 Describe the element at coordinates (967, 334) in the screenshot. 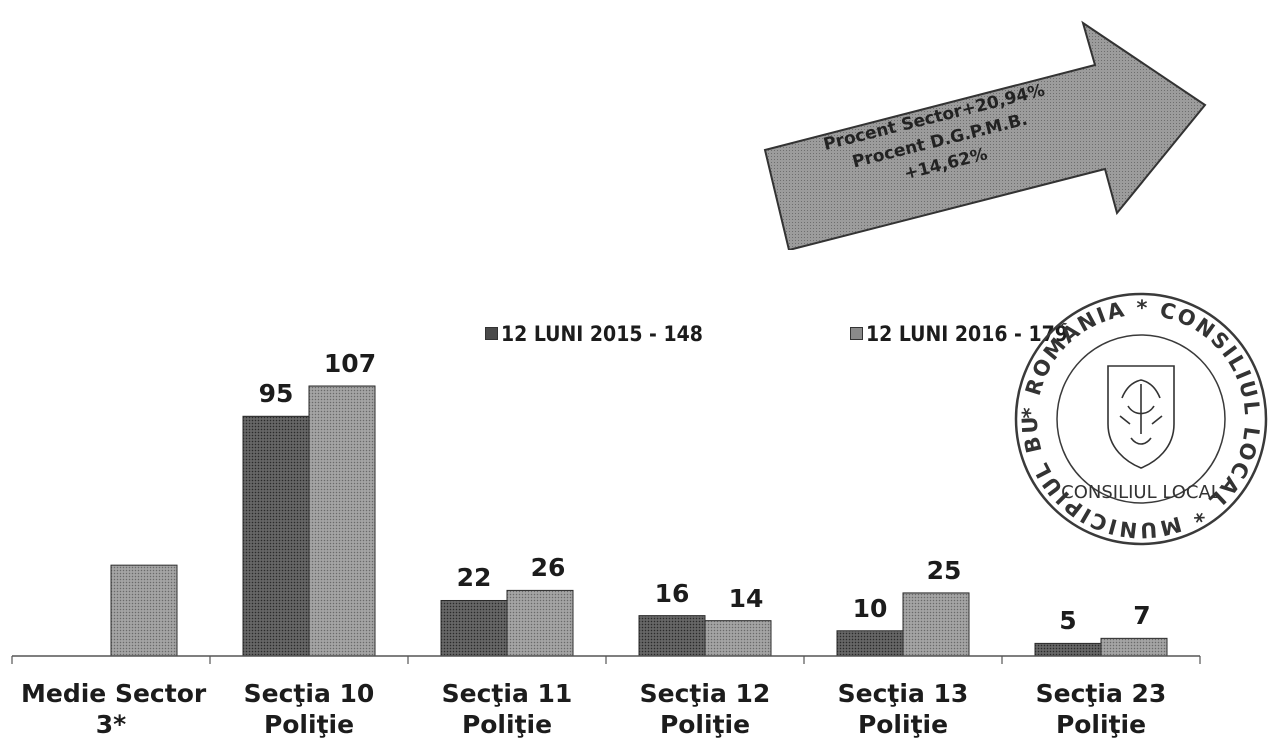

I see `legend-label-2016: 12 LUNI 2016 - 179` at that location.